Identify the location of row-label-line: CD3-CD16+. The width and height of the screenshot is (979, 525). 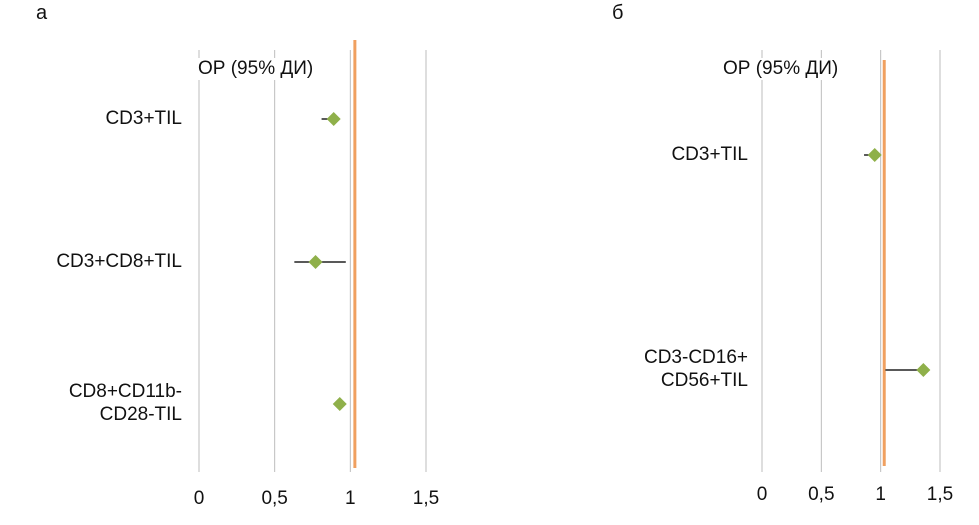
(695, 357).